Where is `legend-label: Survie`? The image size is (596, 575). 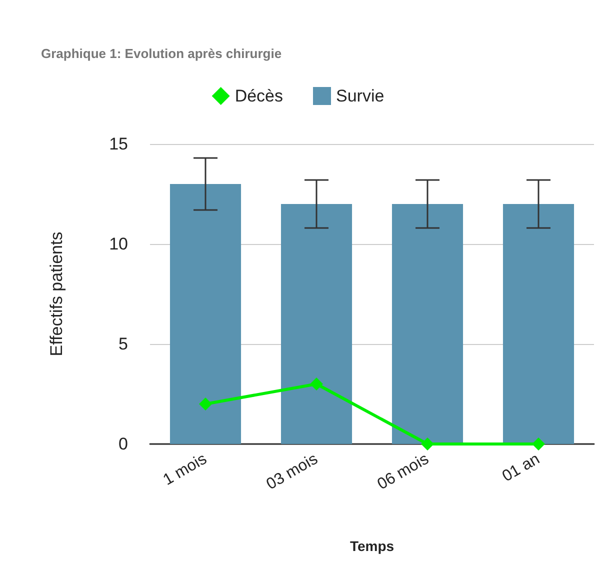
legend-label: Survie is located at coordinates (360, 96).